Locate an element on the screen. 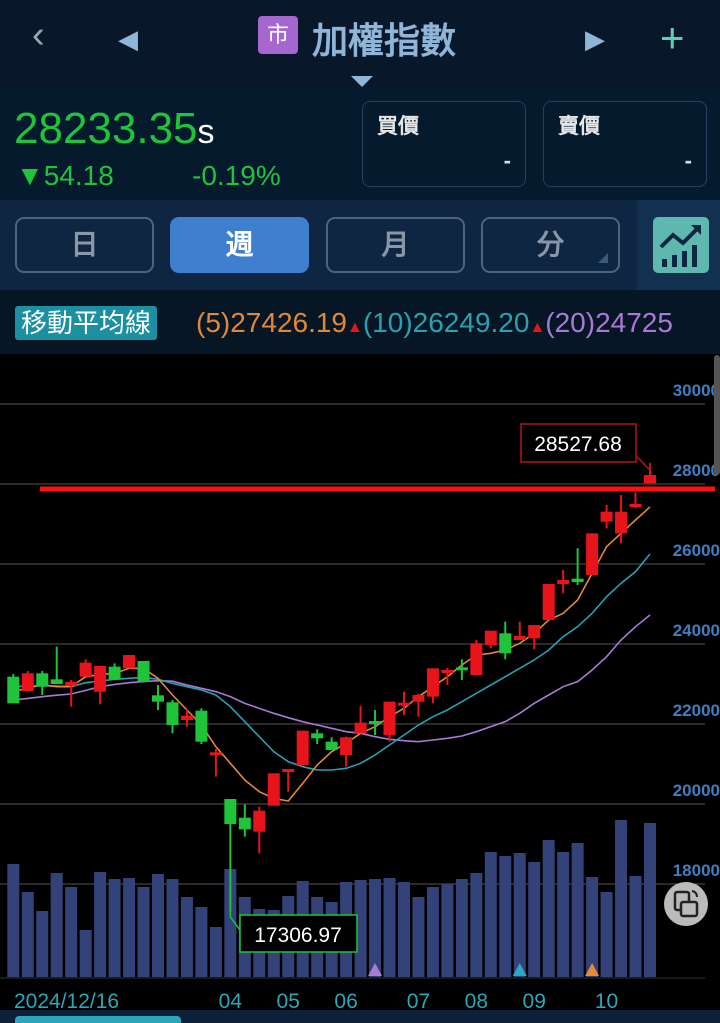 The width and height of the screenshot is (720, 1023). tab-minute: 分 is located at coordinates (550, 245).